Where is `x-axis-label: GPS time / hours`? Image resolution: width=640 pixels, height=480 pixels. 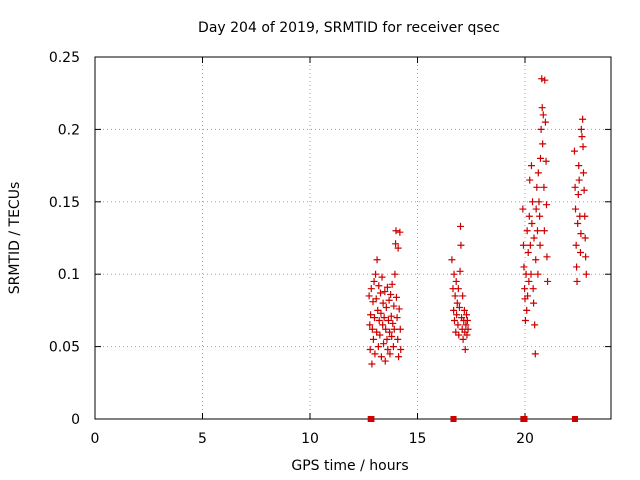
x-axis-label: GPS time / hours is located at coordinates (349, 466).